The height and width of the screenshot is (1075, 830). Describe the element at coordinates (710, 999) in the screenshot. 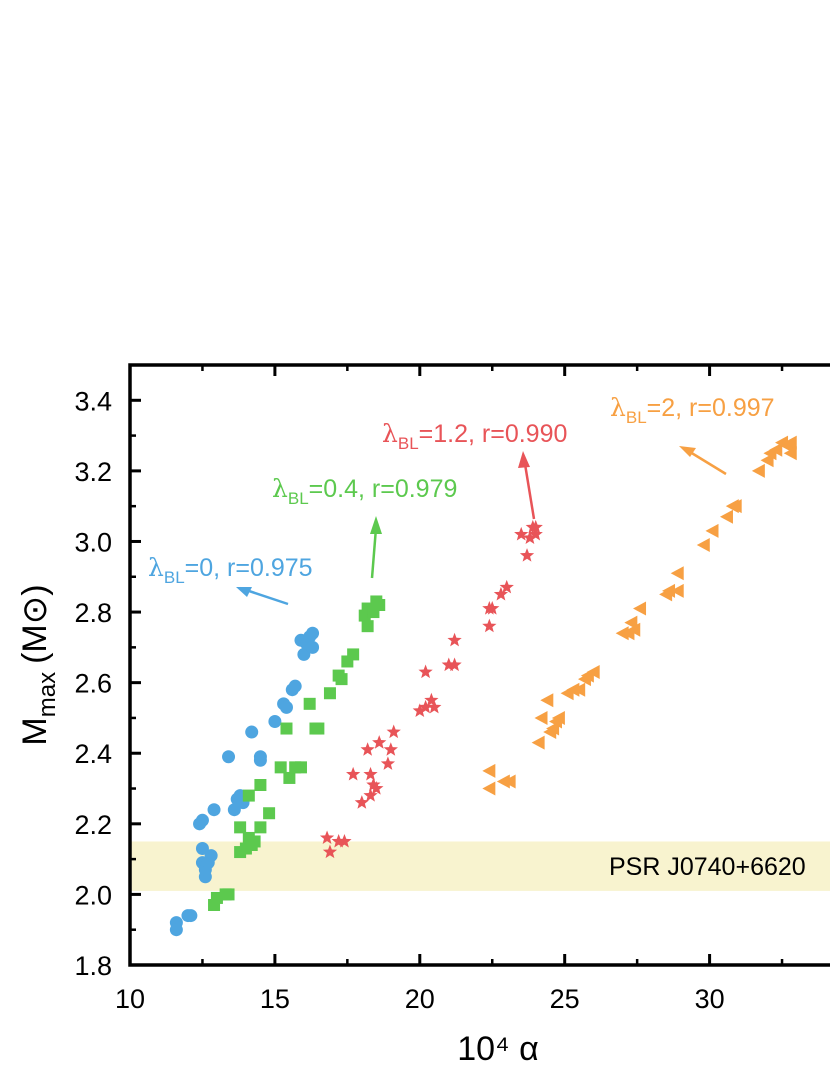

I see `x-tick-label-4: 30` at that location.